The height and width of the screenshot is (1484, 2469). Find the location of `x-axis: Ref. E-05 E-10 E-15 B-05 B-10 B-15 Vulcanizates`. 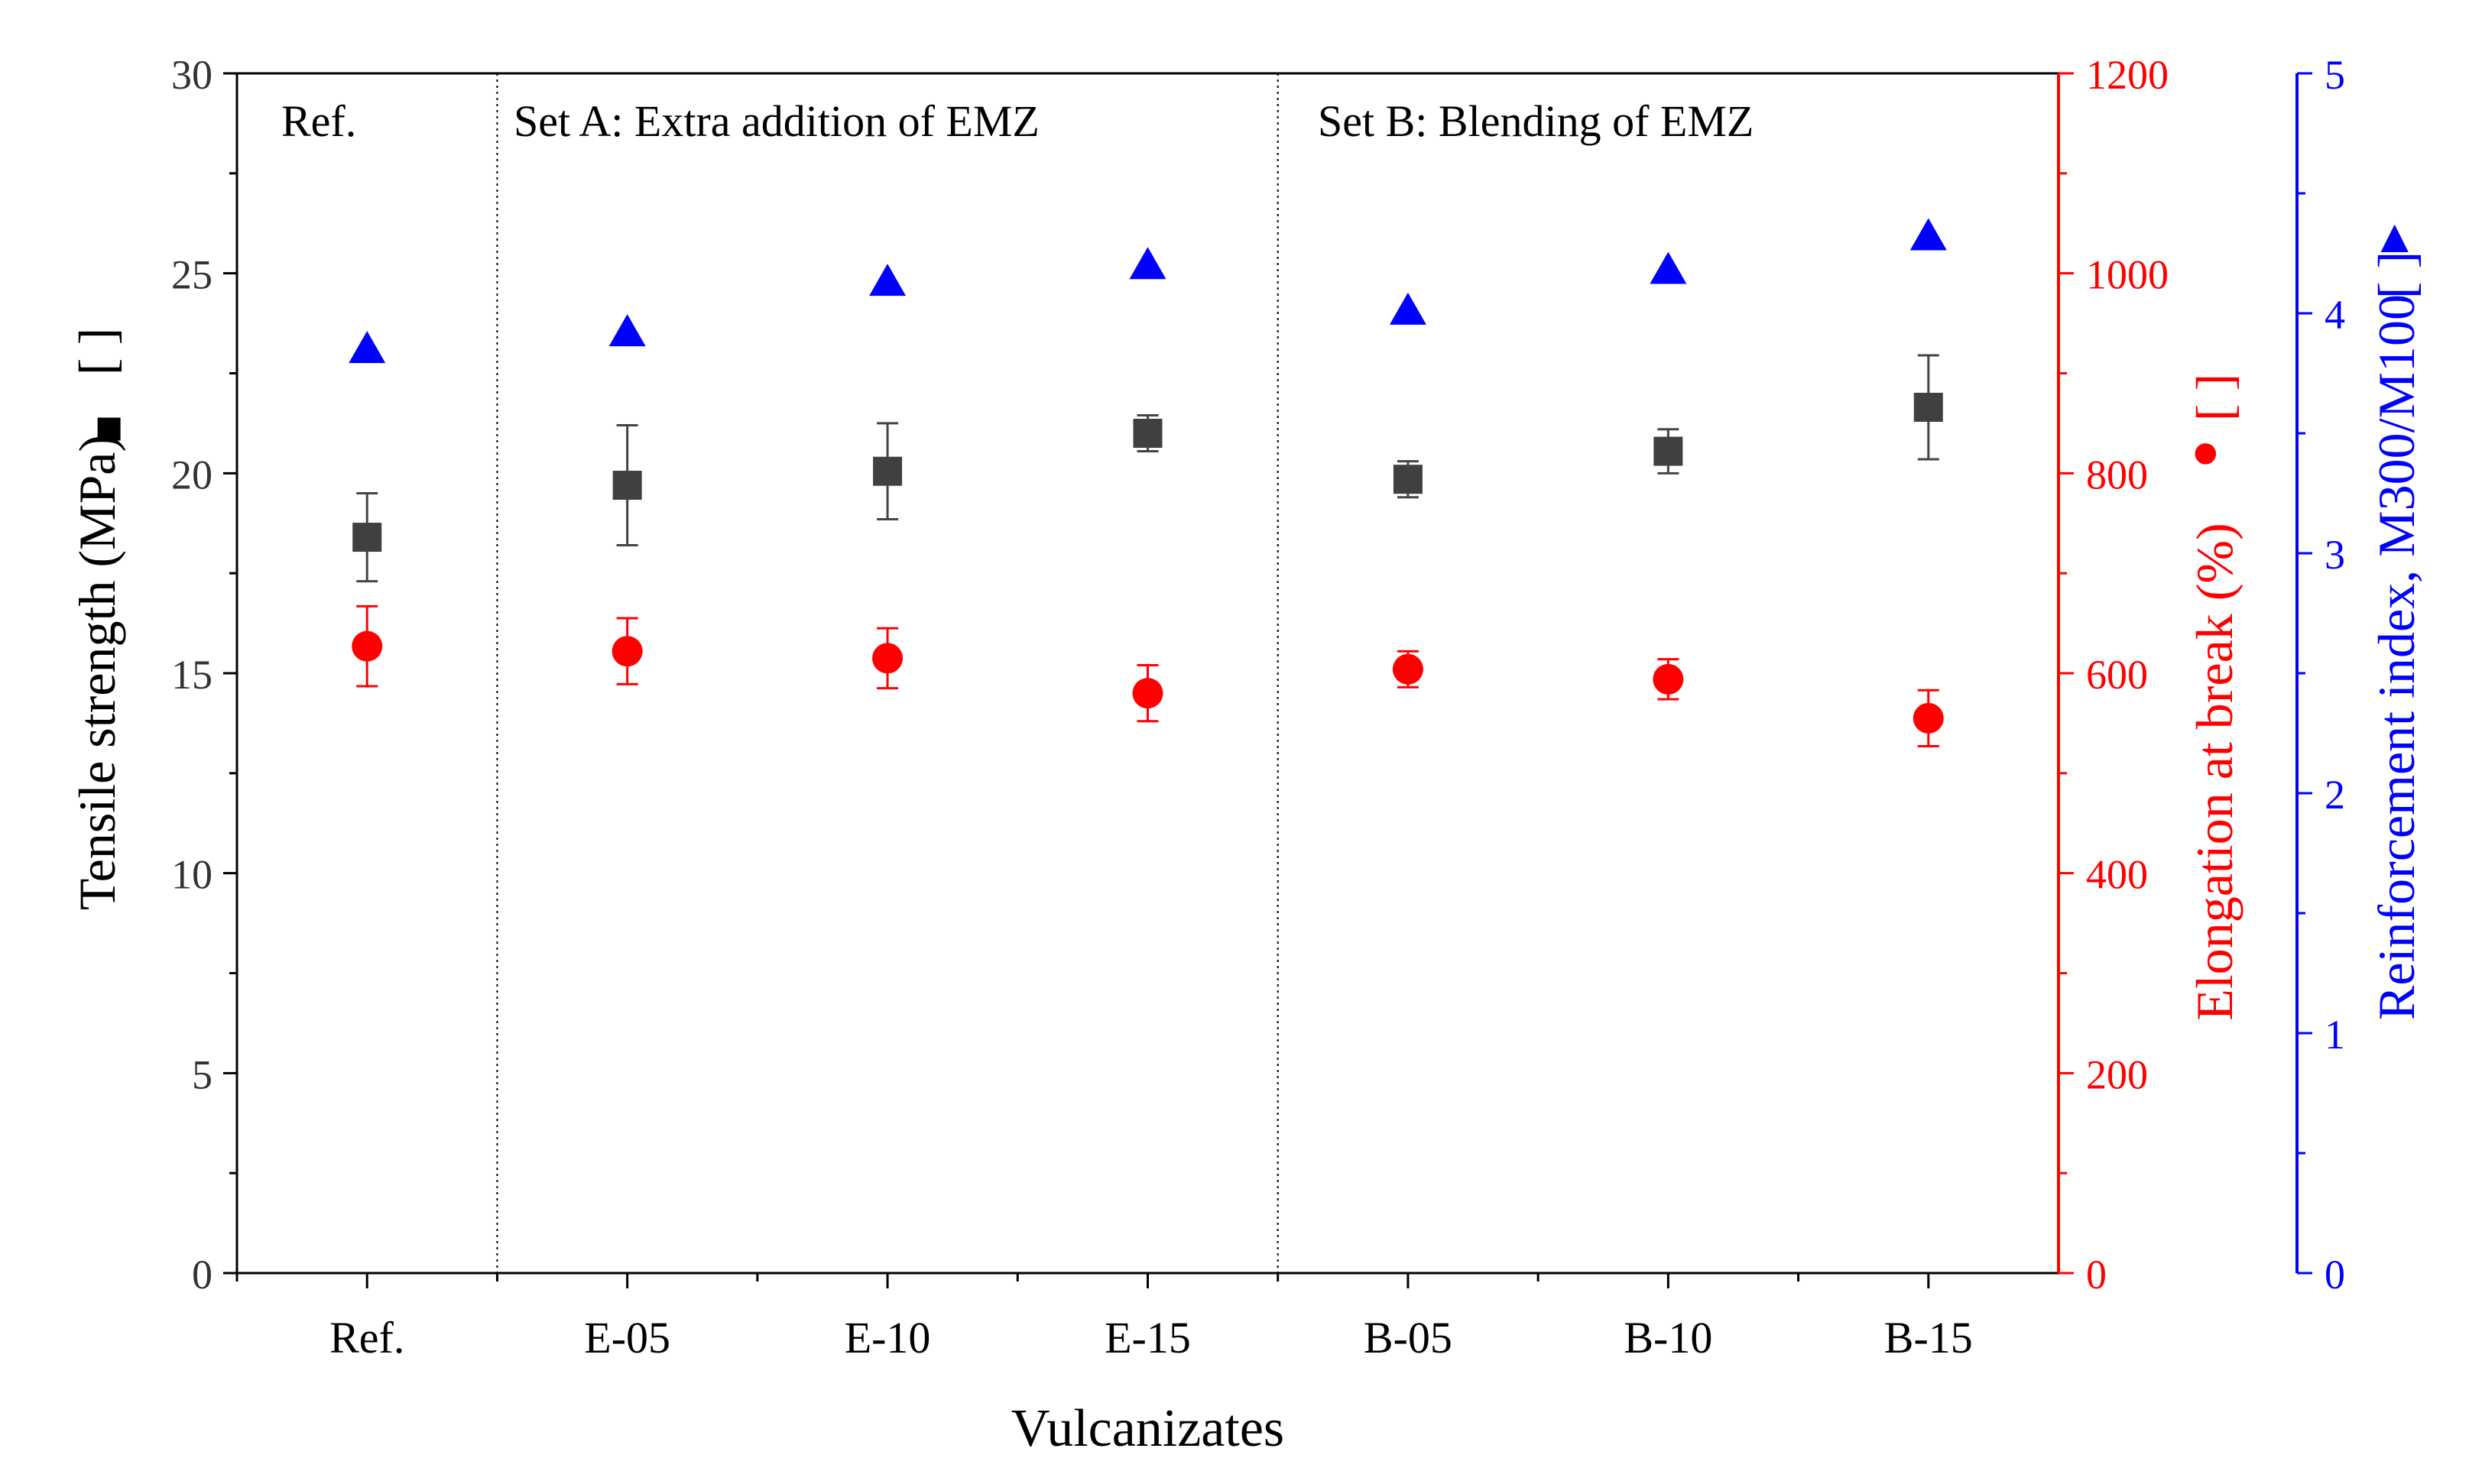

x-axis: Ref. E-05 E-10 E-15 B-05 B-10 B-15 Vulcanizates is located at coordinates (1104, 1366).